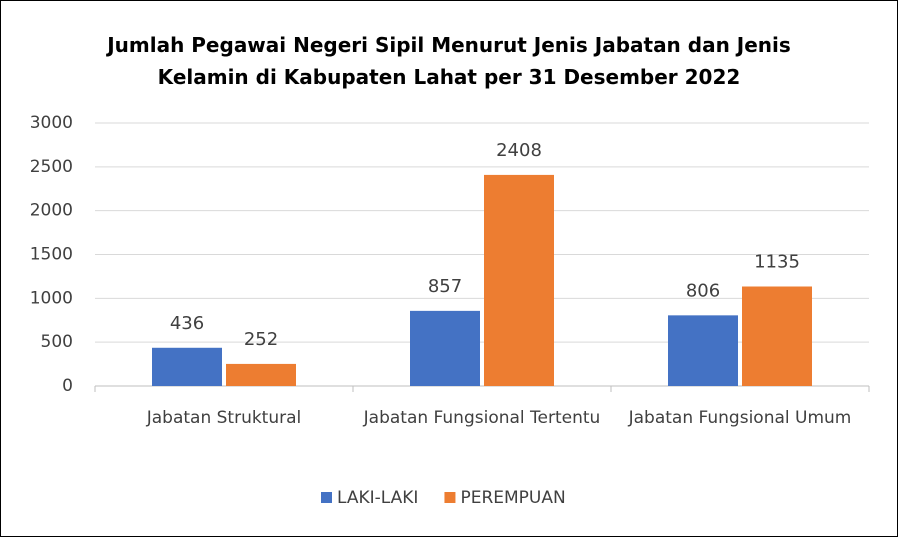 Image resolution: width=898 pixels, height=537 pixels. Describe the element at coordinates (51, 298) in the screenshot. I see `y-tick-label: 1000` at that location.